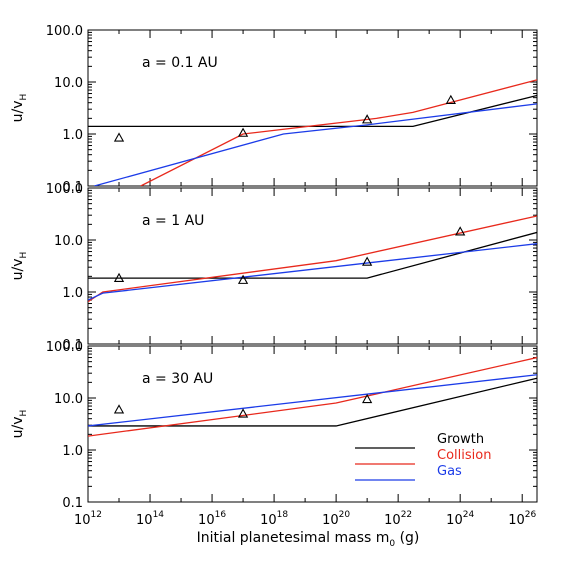 This screenshot has width=581, height=581. Describe the element at coordinates (398, 519) in the screenshot. I see `x-tick-label: 1022` at that location.